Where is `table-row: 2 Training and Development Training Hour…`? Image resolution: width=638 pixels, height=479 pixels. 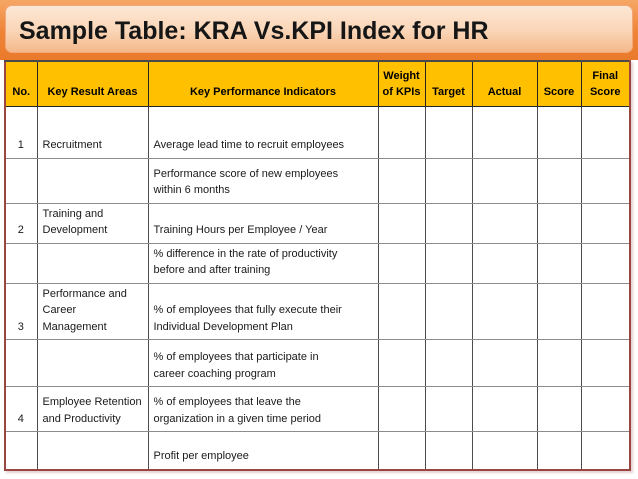 table-row: 2 Training and Development Training Hour… is located at coordinates (317, 223).